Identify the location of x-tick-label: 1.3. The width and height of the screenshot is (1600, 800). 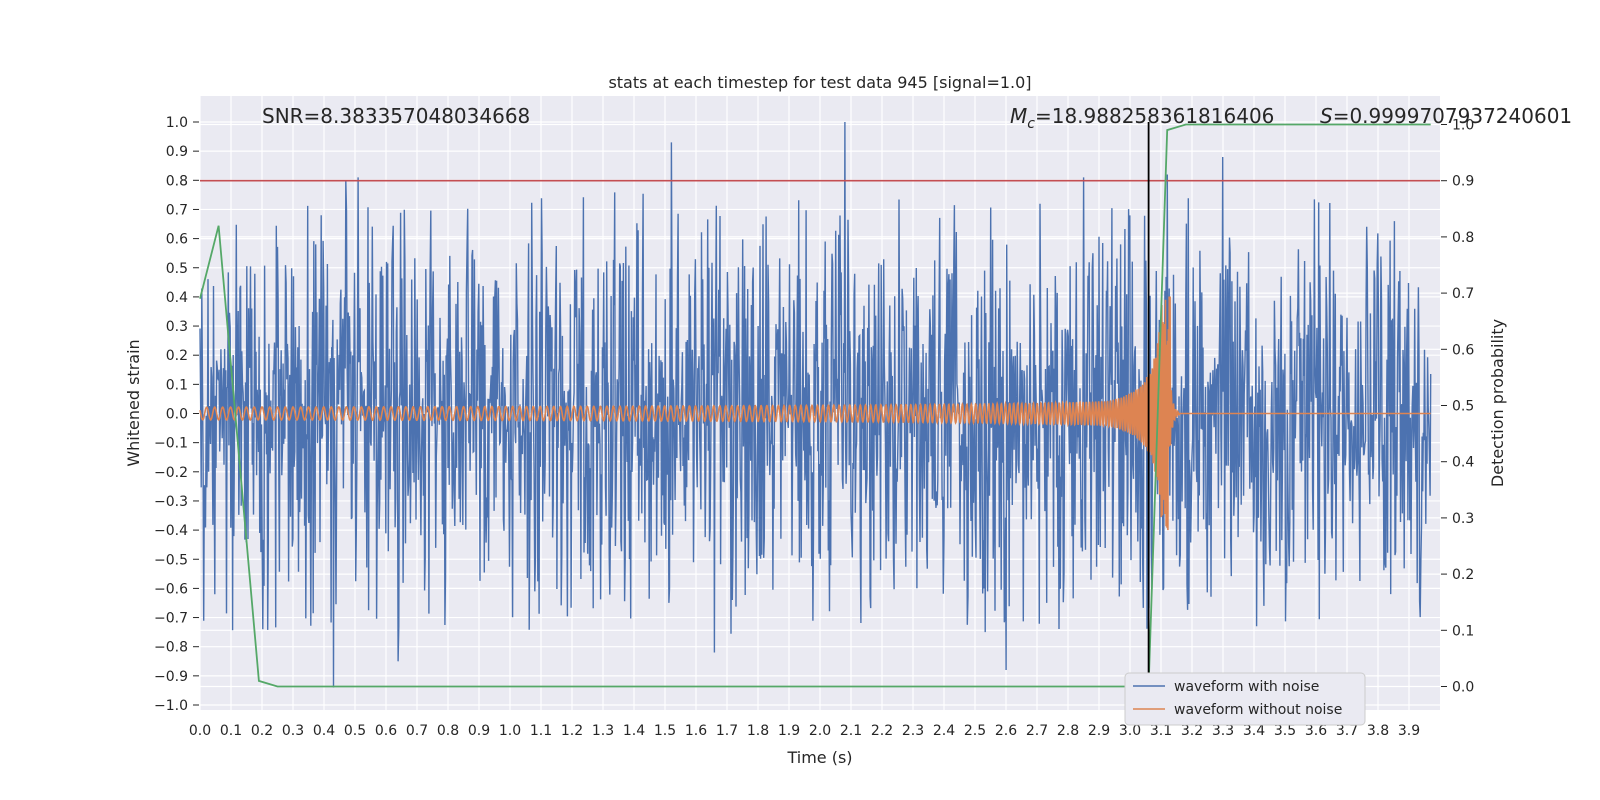
(603, 731).